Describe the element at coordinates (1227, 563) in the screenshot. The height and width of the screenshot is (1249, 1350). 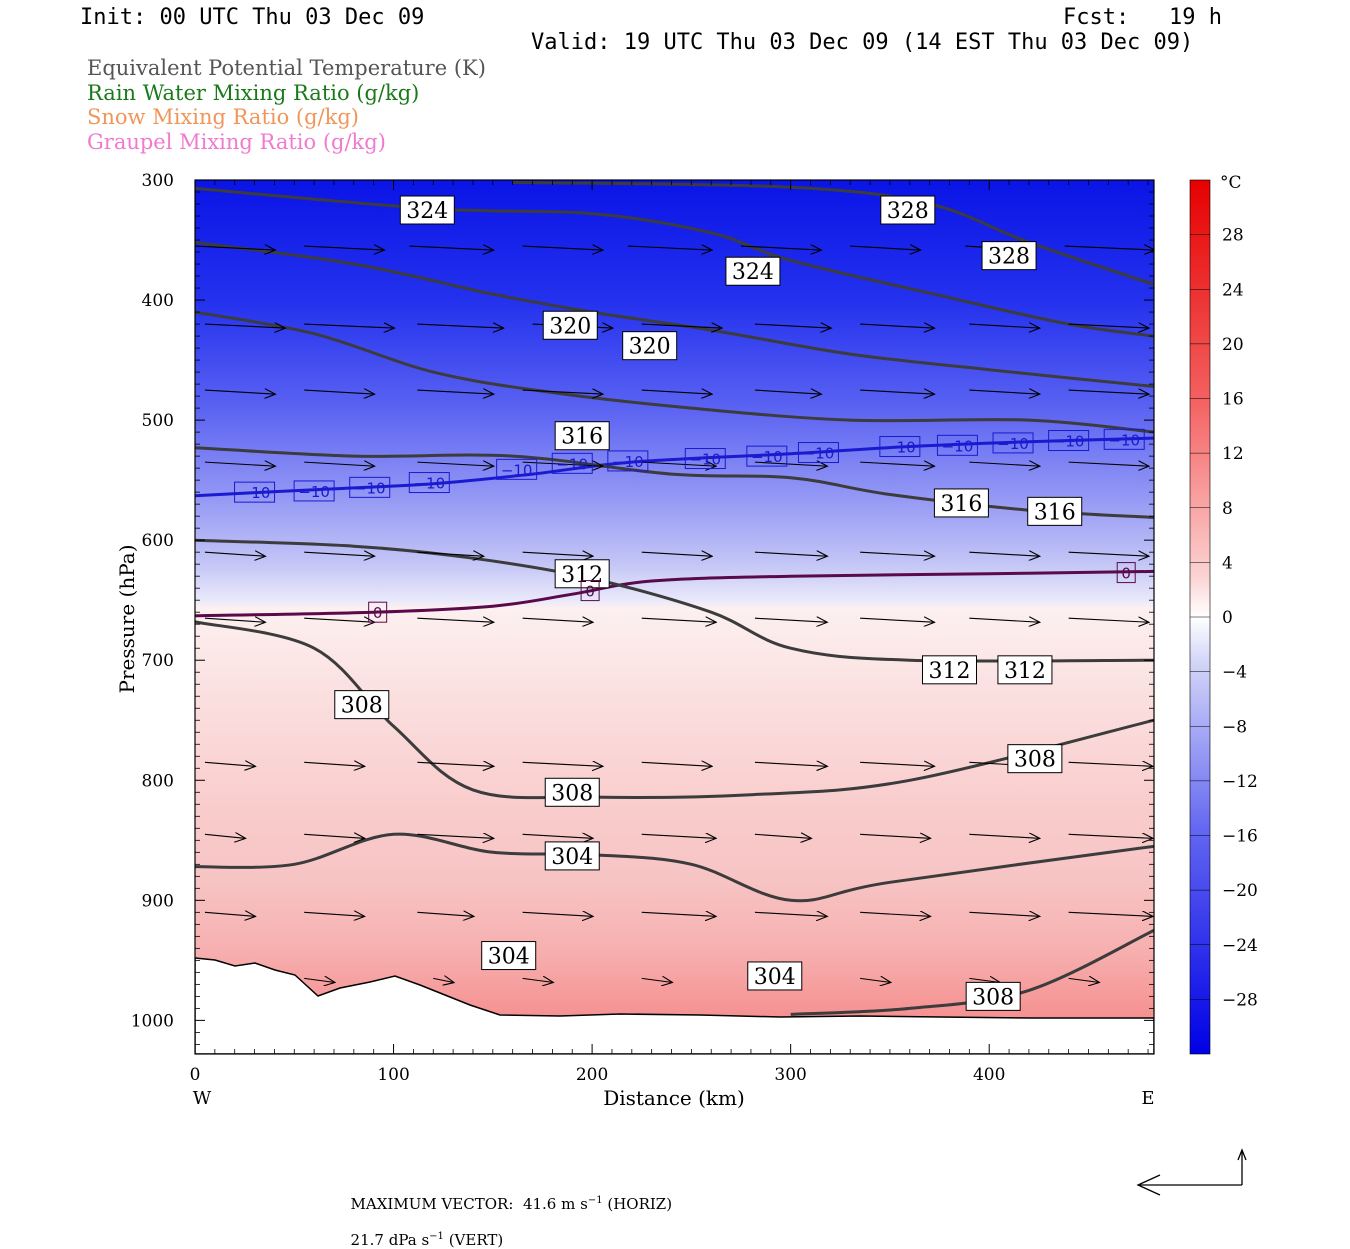
I see `colorbar-tick-label: 4` at that location.